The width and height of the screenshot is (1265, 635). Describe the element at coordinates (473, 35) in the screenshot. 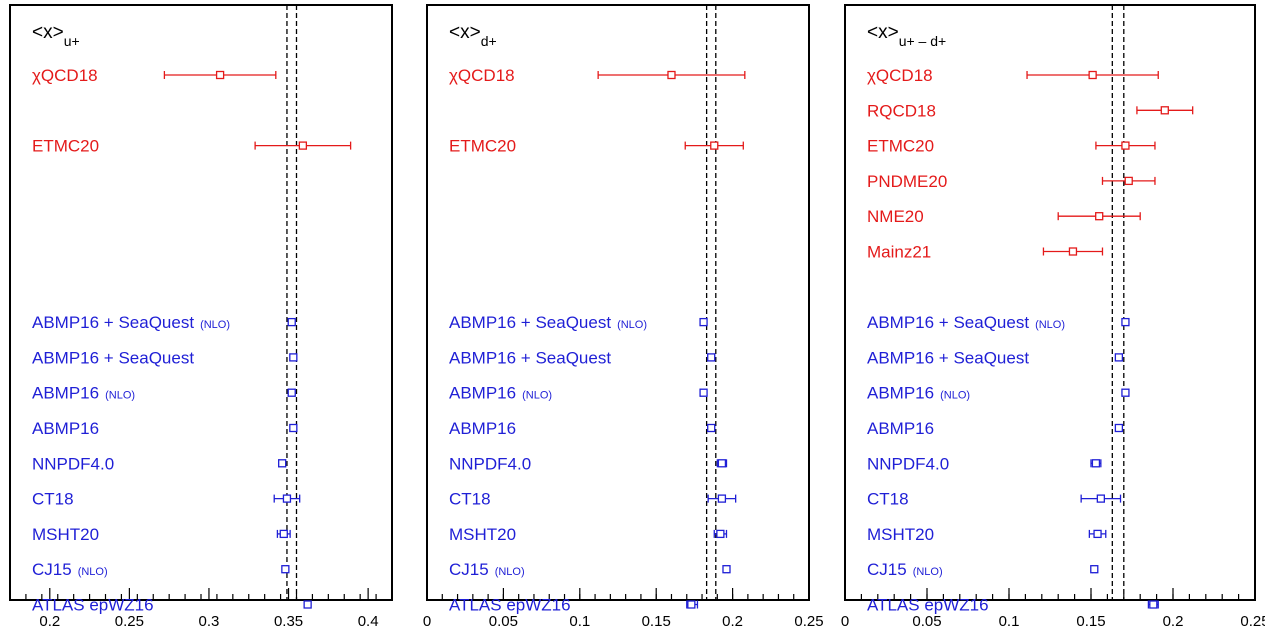

I see `chart-title: <x>d+` at that location.